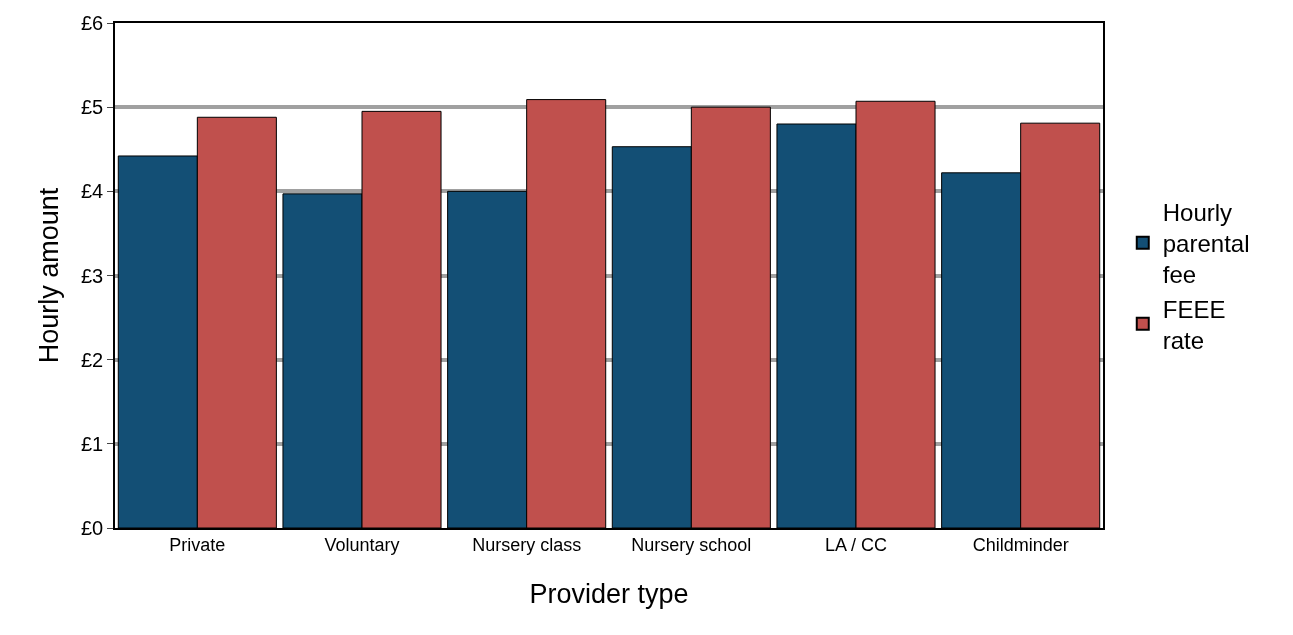  Describe the element at coordinates (92, 23) in the screenshot. I see `y-tick-label: £6` at that location.